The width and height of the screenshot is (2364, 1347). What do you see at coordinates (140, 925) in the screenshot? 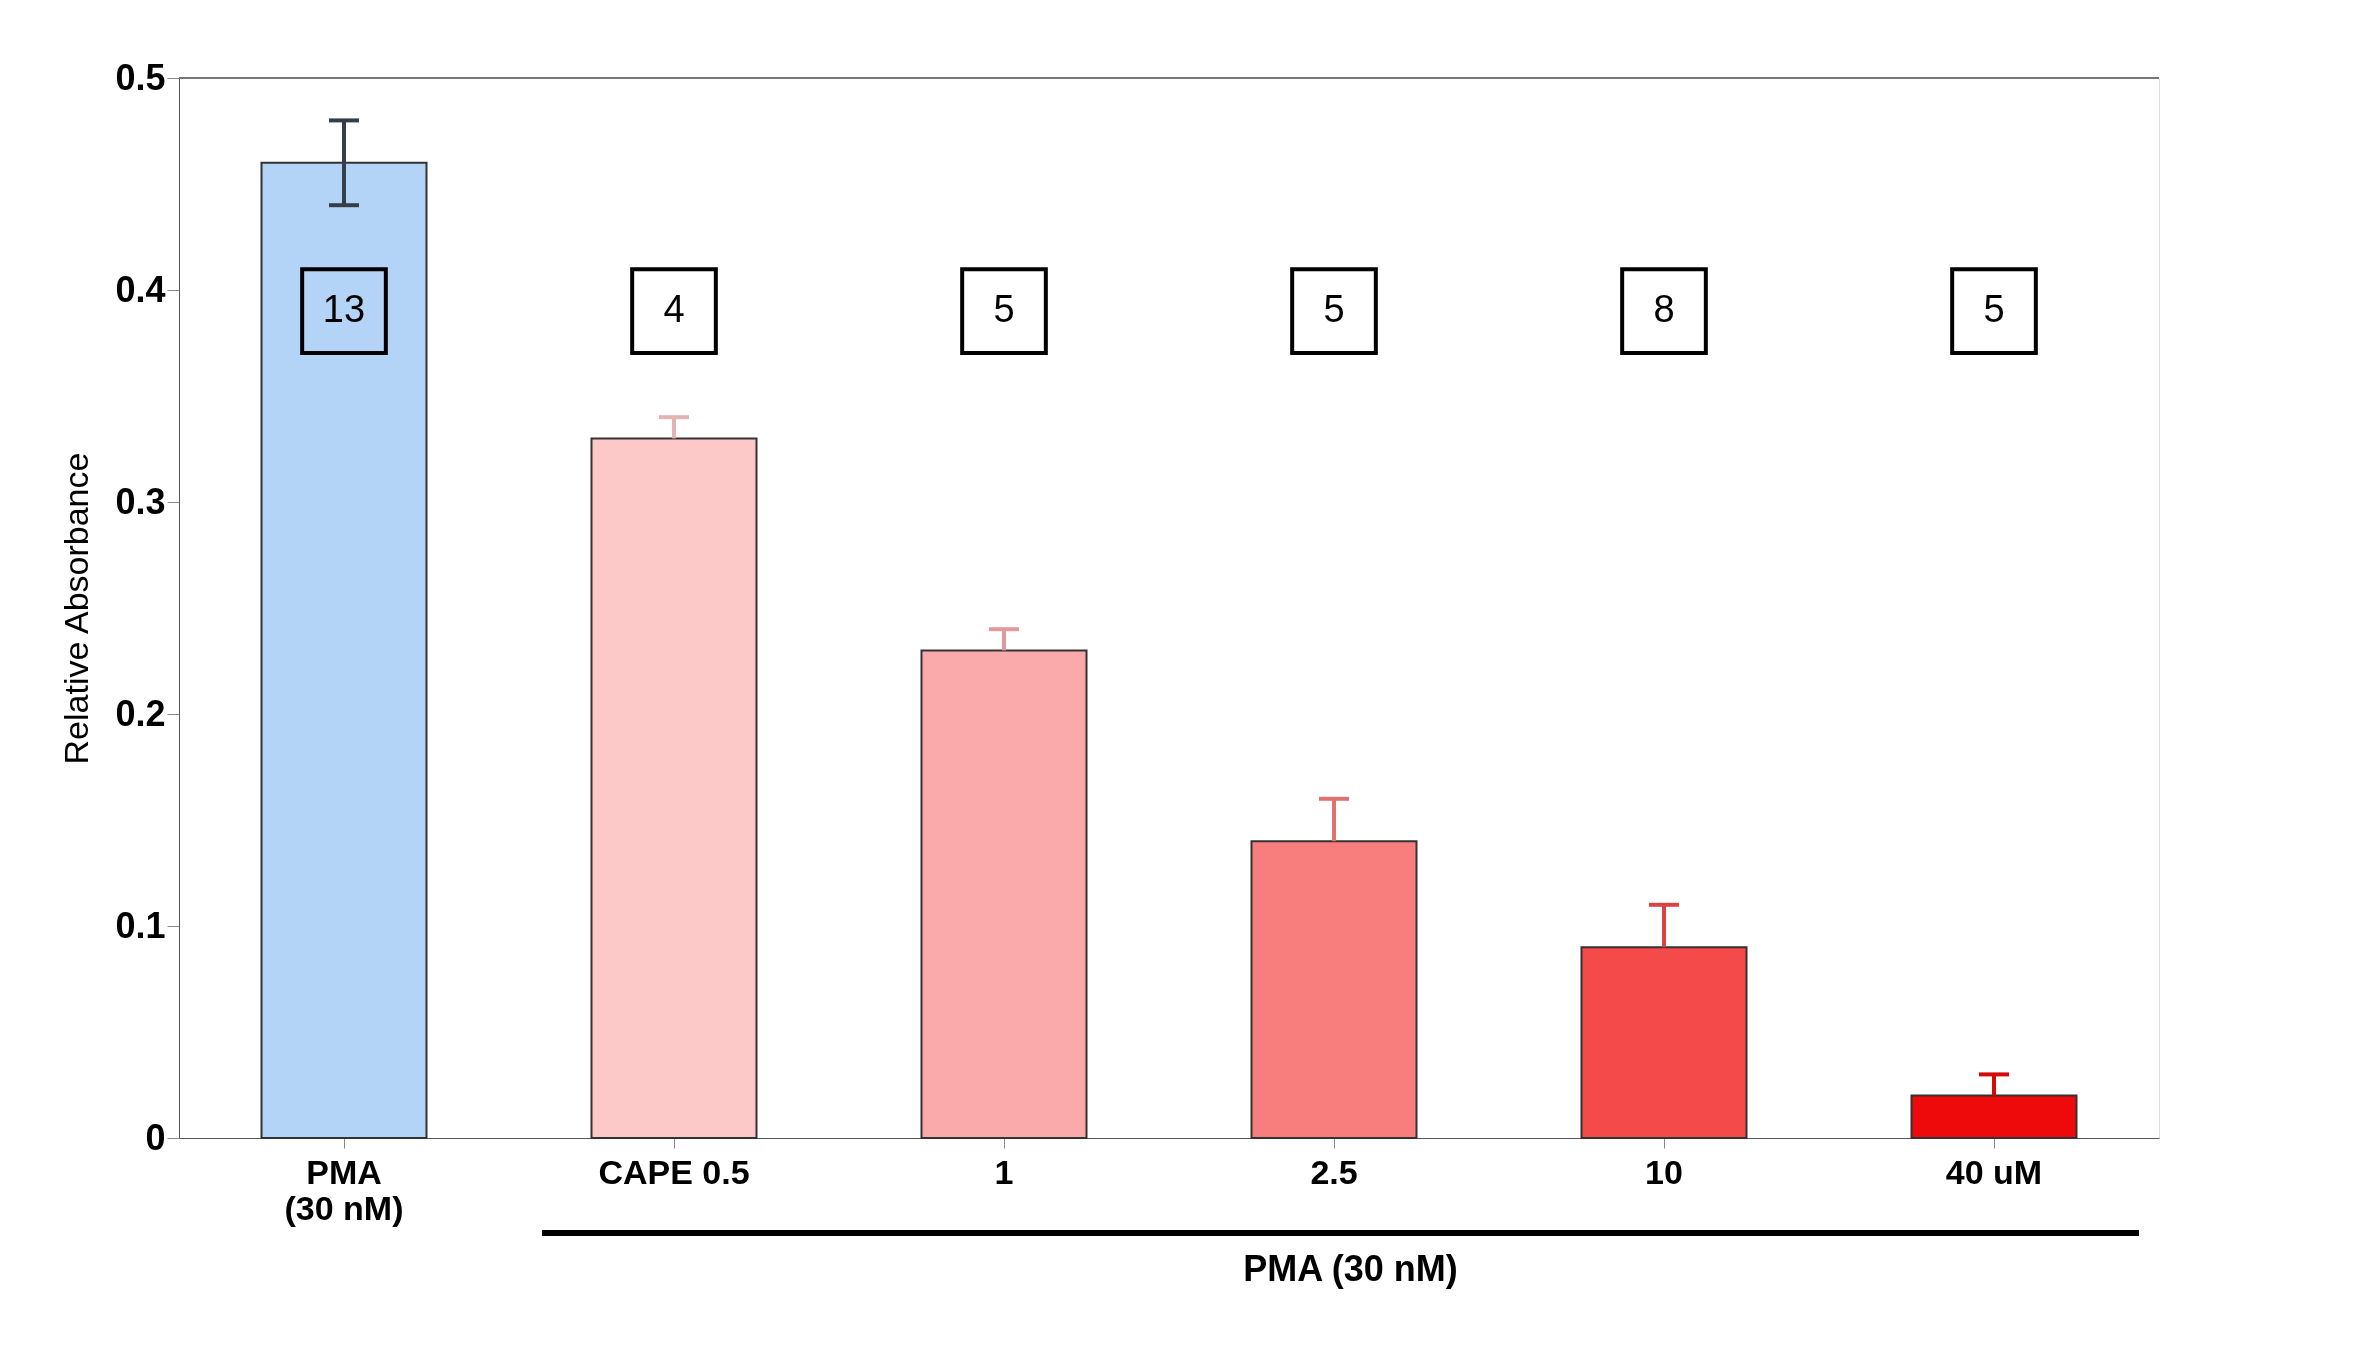
I see `y-tick-label: 0.1` at bounding box center [140, 925].